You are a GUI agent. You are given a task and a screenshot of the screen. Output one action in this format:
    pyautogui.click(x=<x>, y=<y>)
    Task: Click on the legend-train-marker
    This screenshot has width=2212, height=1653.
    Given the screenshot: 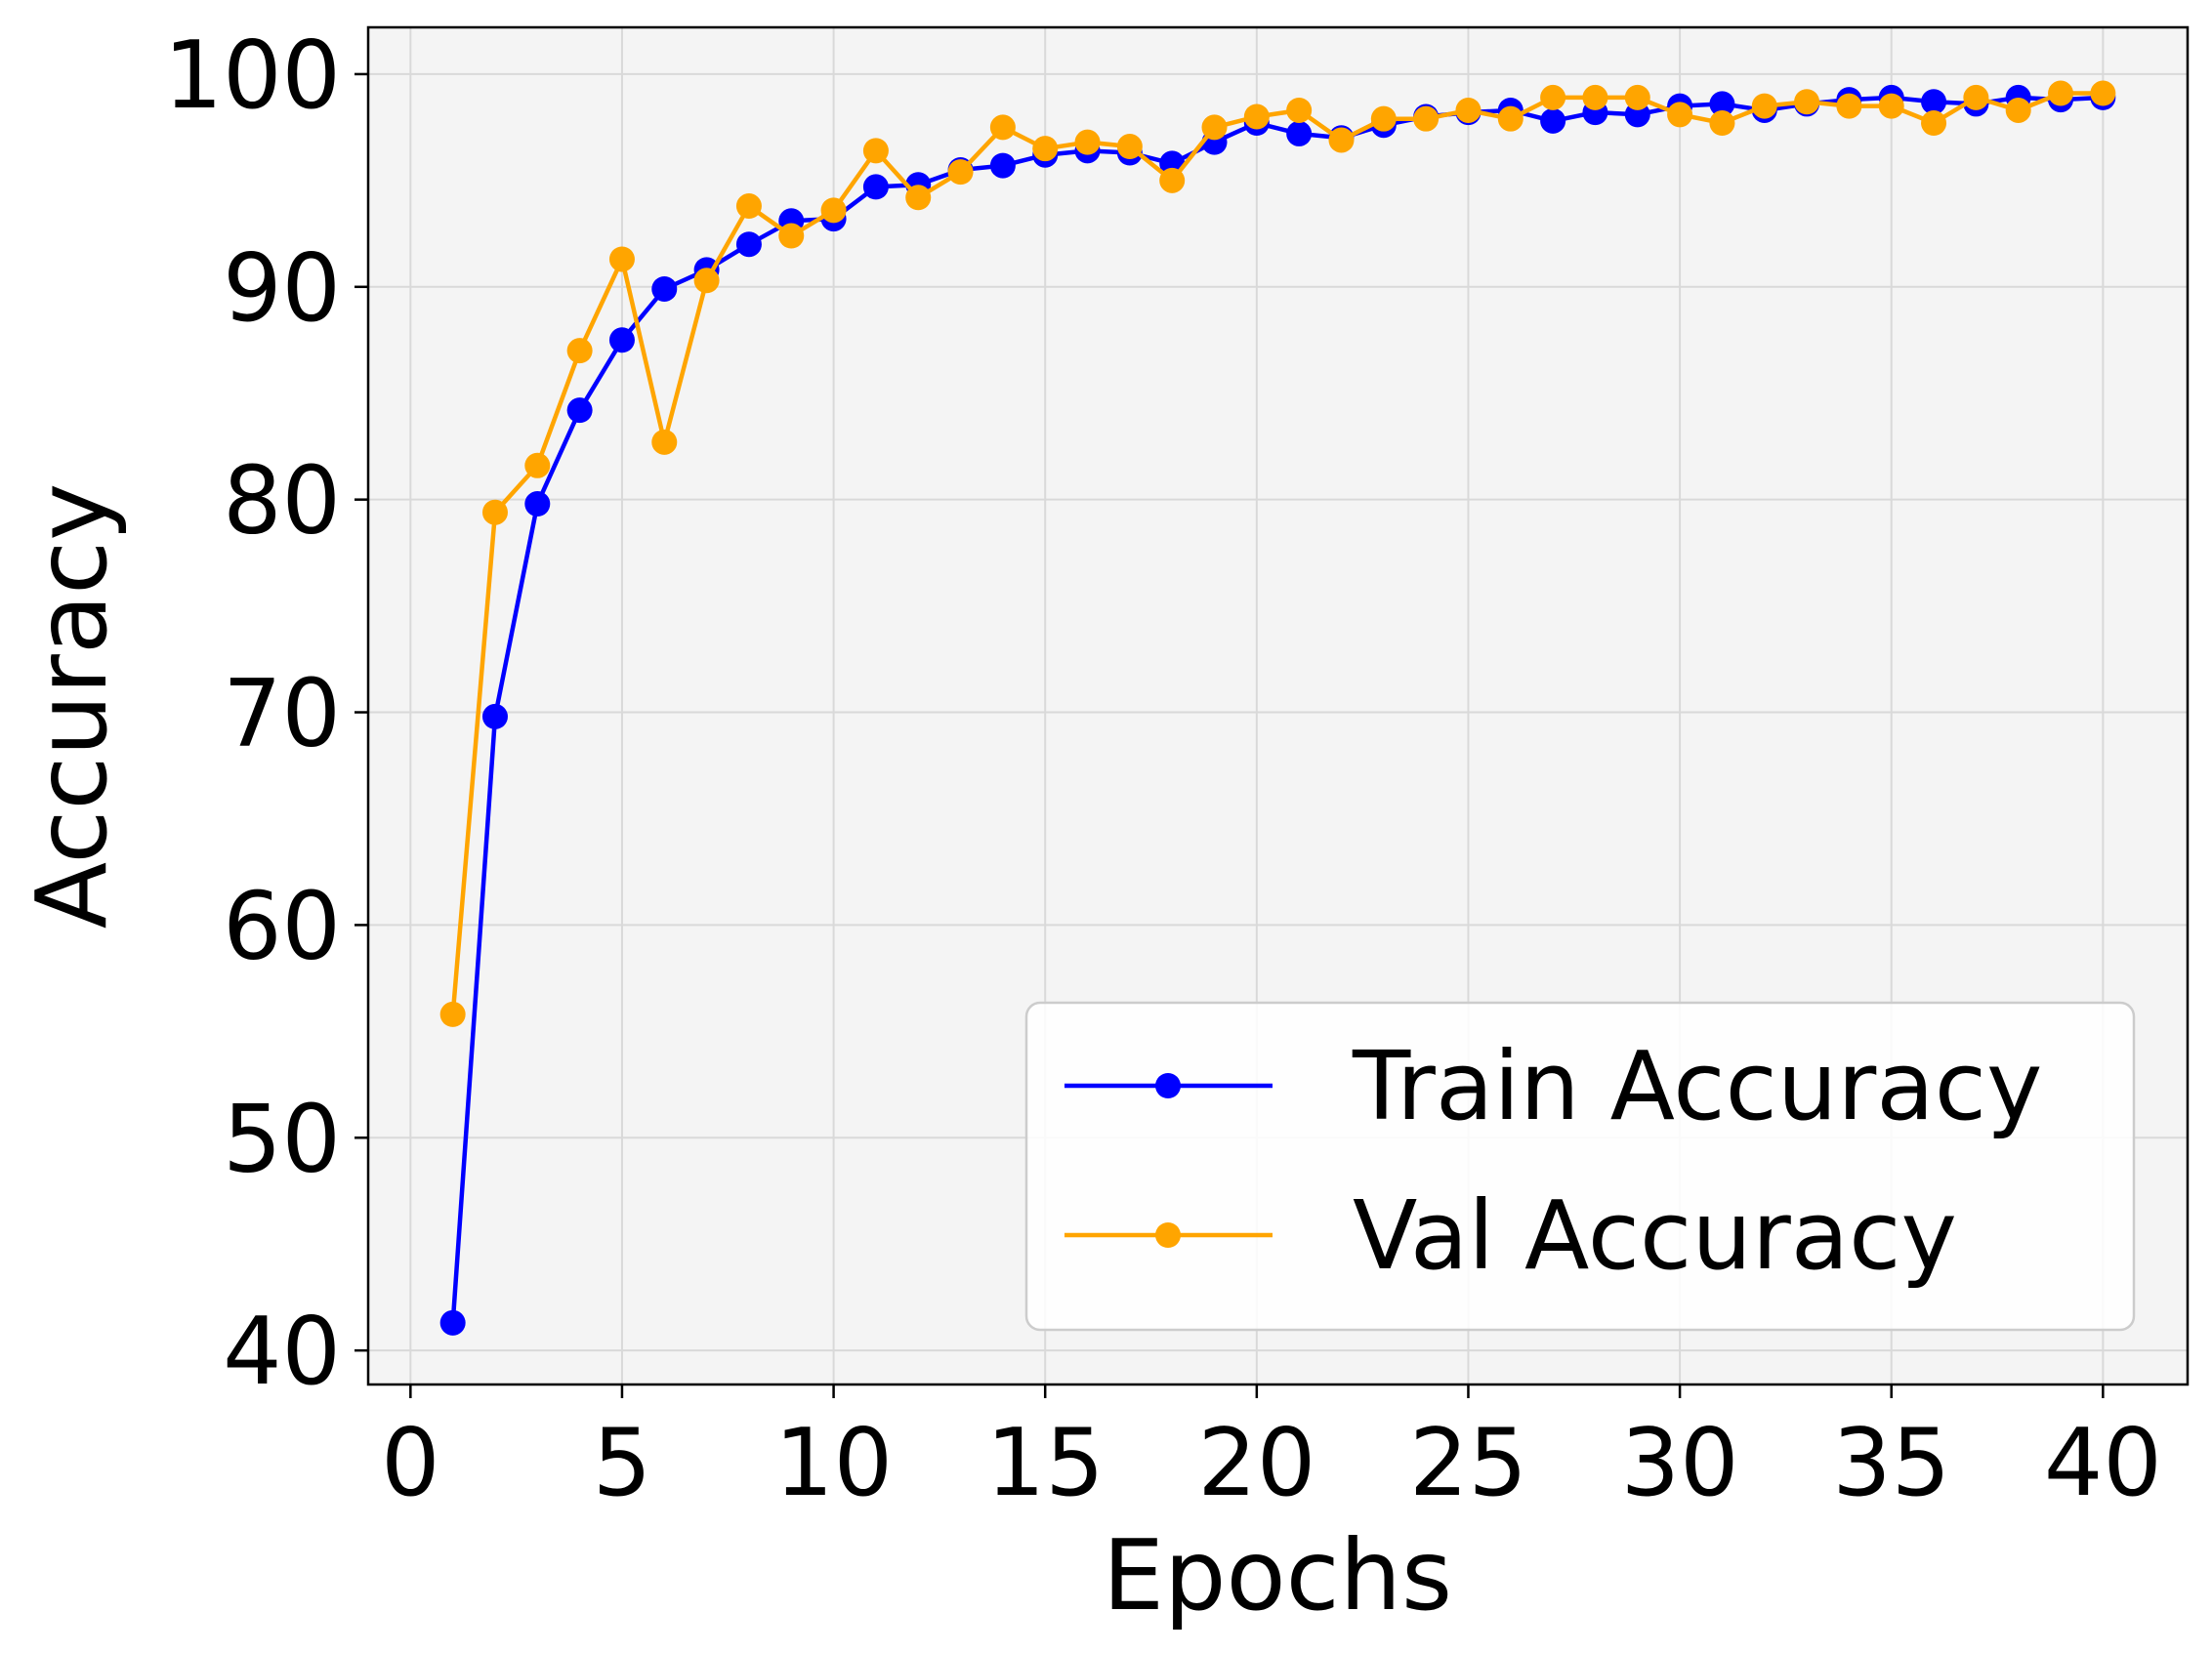 What is the action you would take?
    pyautogui.click(x=1168, y=1085)
    